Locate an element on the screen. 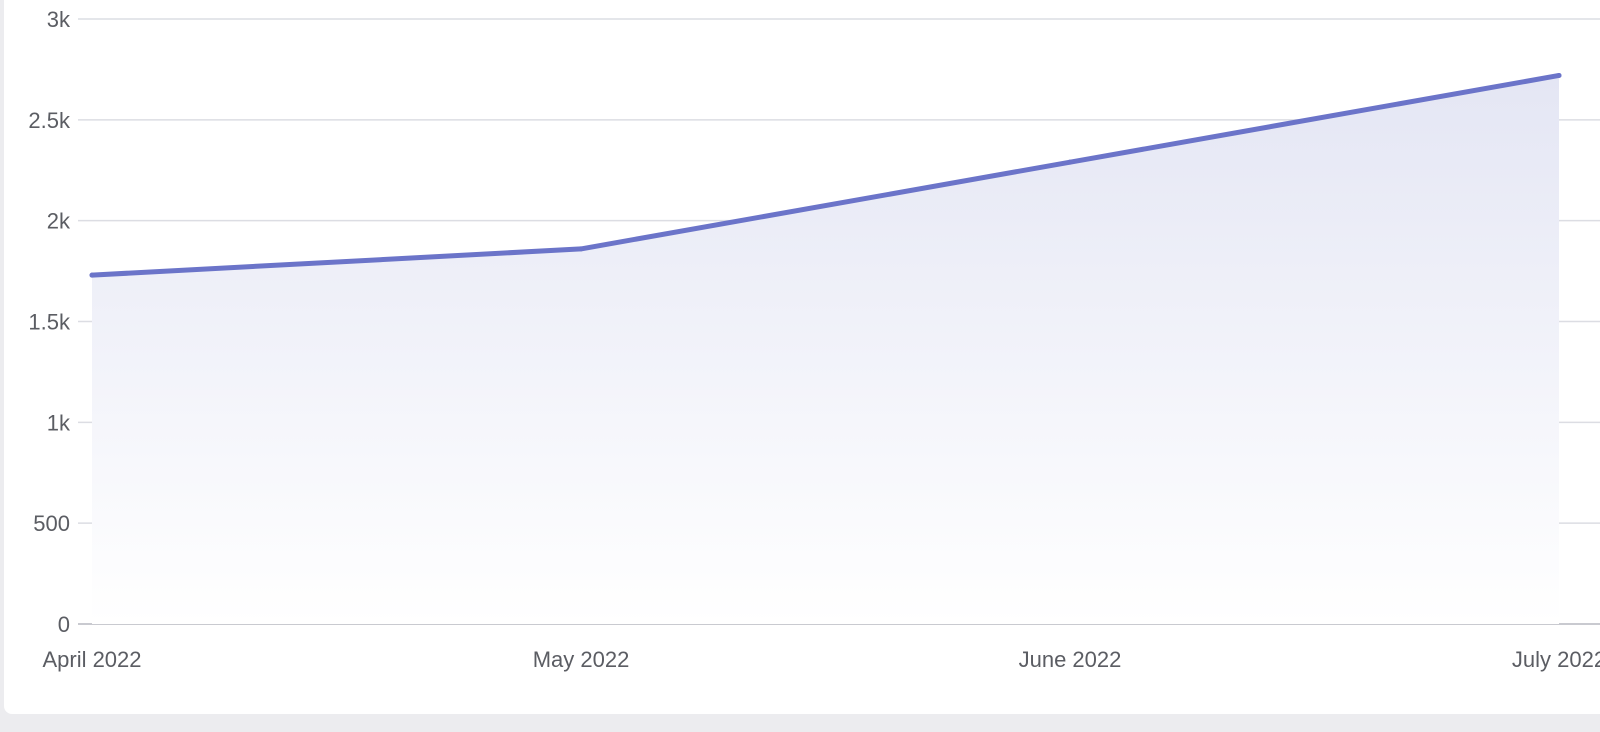 The width and height of the screenshot is (1600, 732). y-tick-label: 2k is located at coordinates (59, 221).